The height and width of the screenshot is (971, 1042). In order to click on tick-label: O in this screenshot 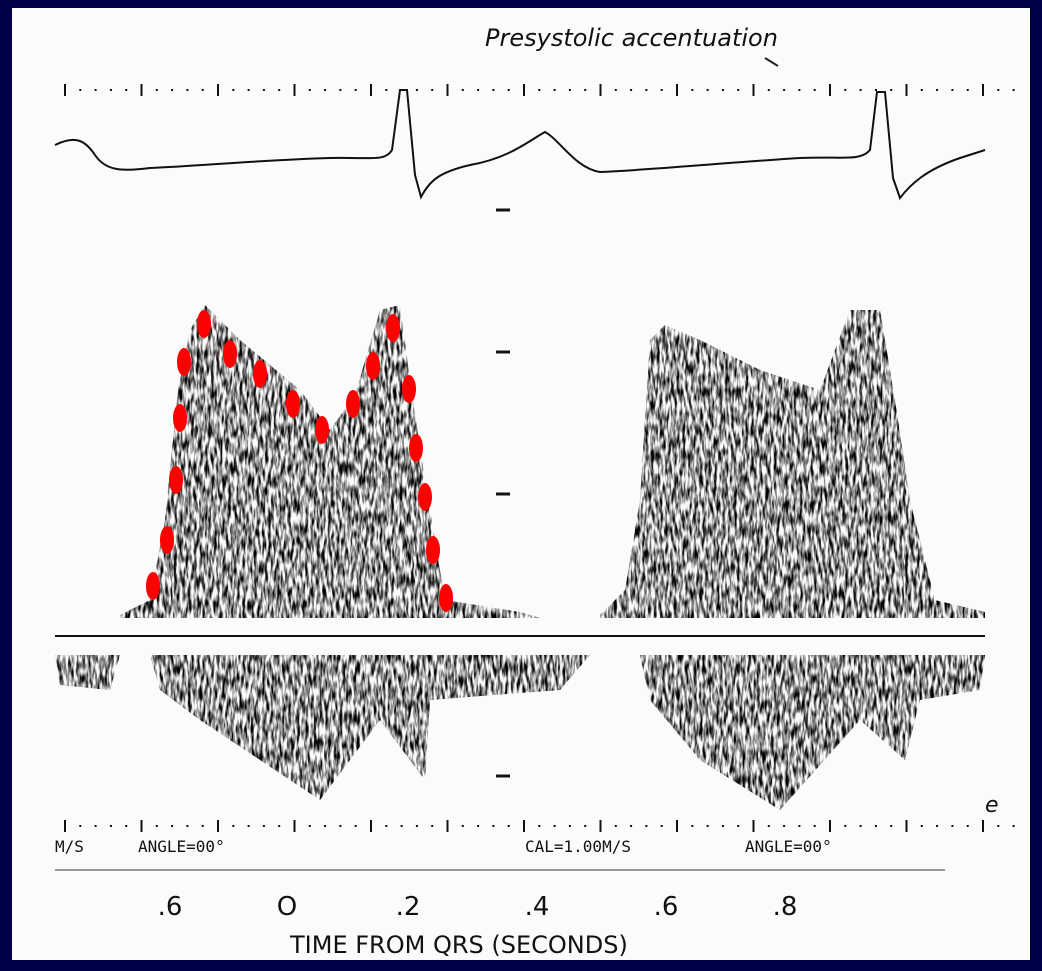, I will do `click(287, 907)`.